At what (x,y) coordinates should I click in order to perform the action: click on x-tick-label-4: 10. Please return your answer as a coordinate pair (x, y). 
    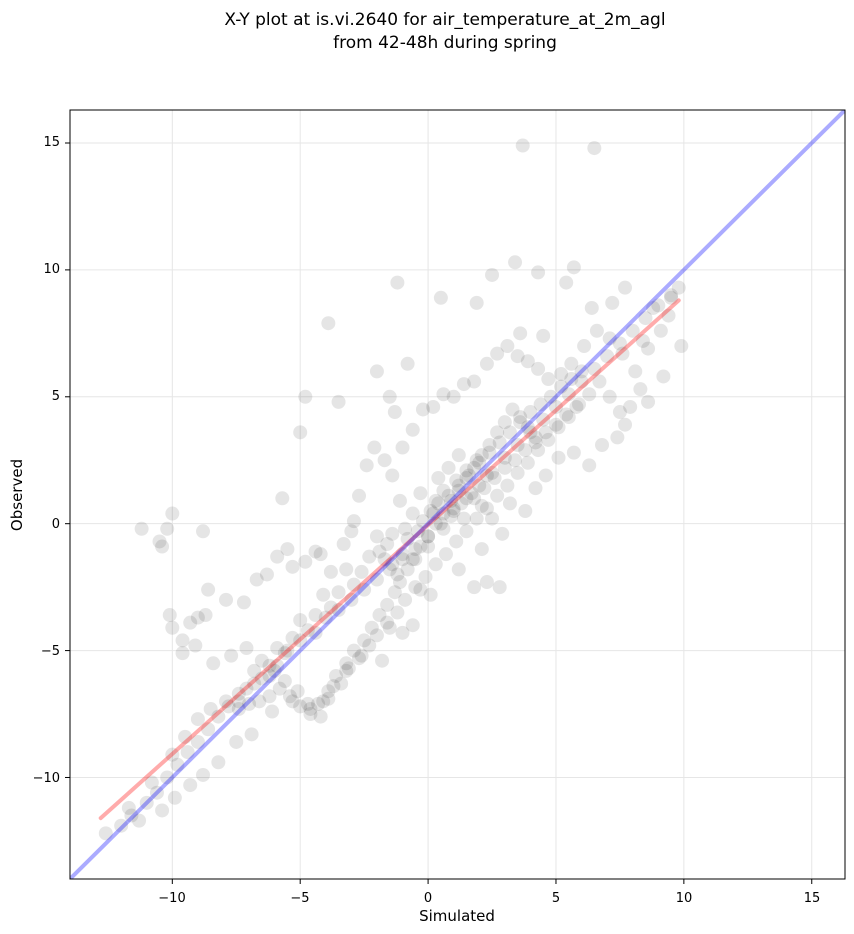
    Looking at the image, I should click on (684, 898).